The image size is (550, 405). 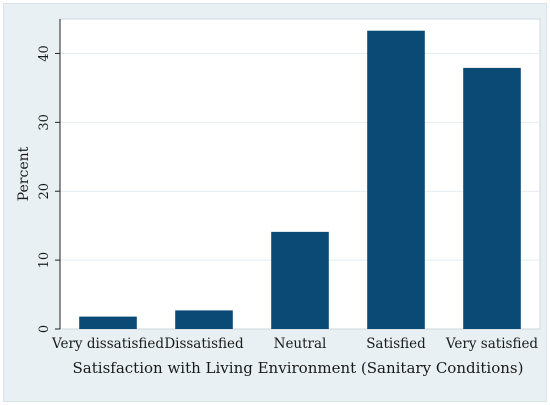 What do you see at coordinates (44, 260) in the screenshot?
I see `y-tick-label: 10` at bounding box center [44, 260].